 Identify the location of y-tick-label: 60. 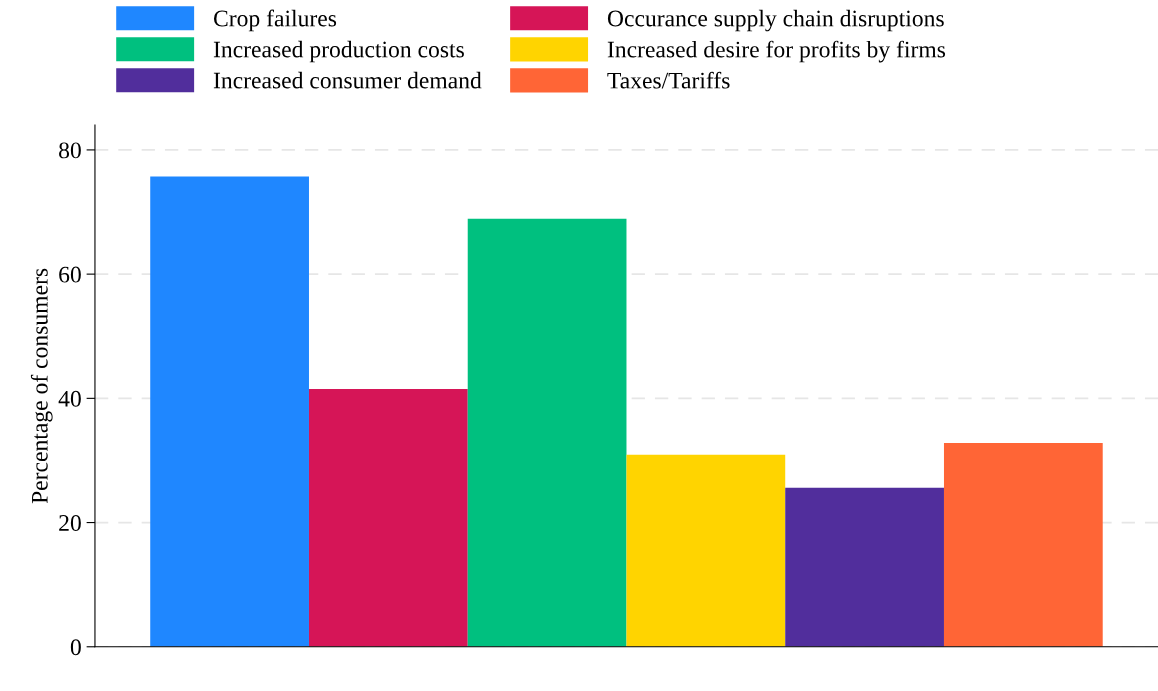
(70, 274).